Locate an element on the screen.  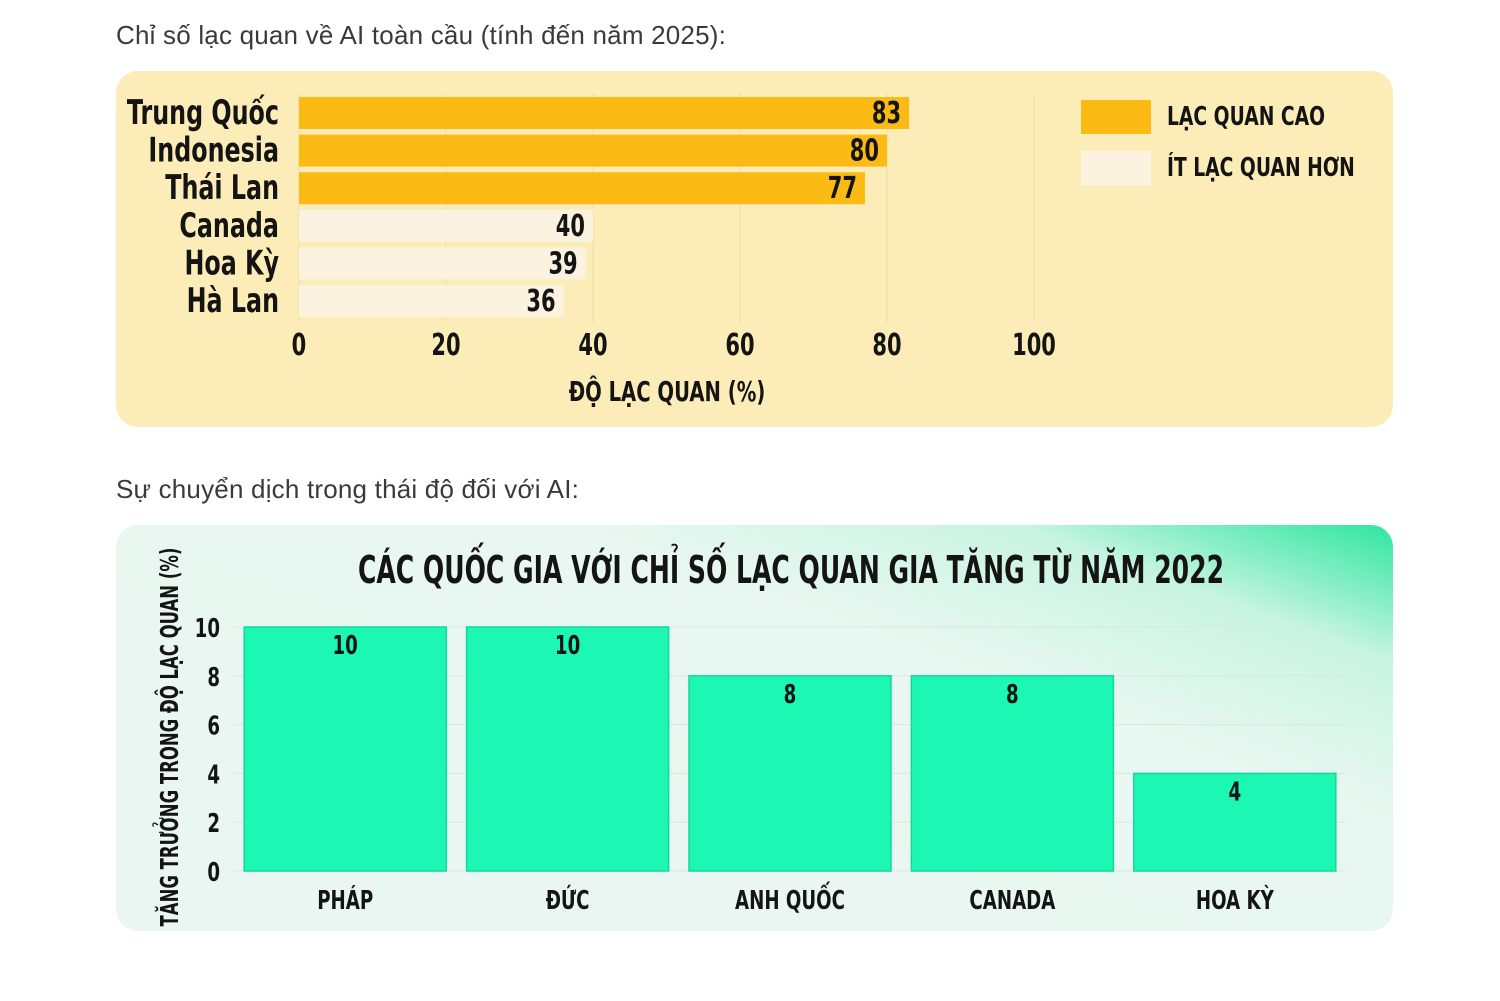
category-label-anh-quoc: ANH QUỐC is located at coordinates (790, 898).